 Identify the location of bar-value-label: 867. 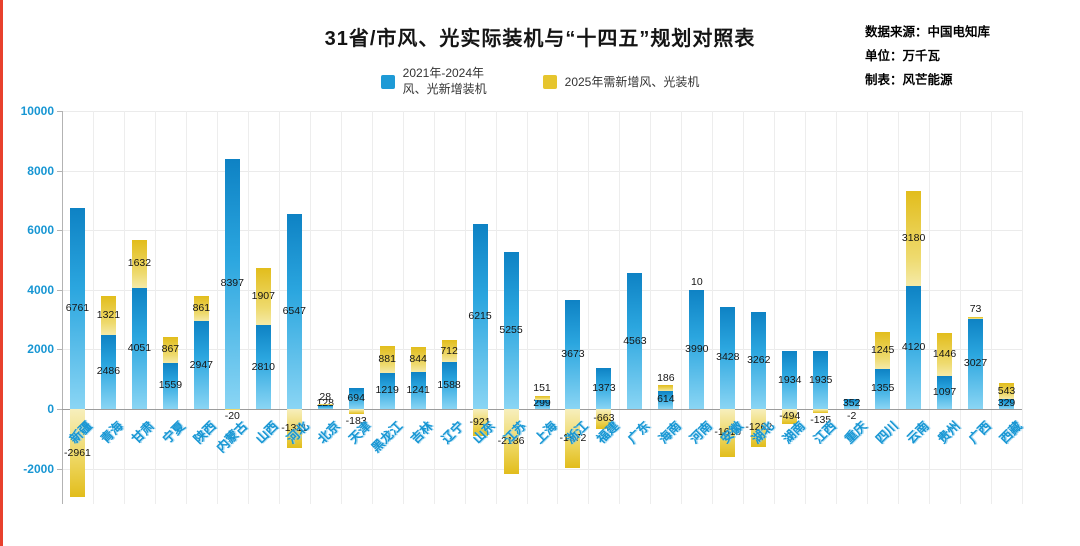
(170, 349).